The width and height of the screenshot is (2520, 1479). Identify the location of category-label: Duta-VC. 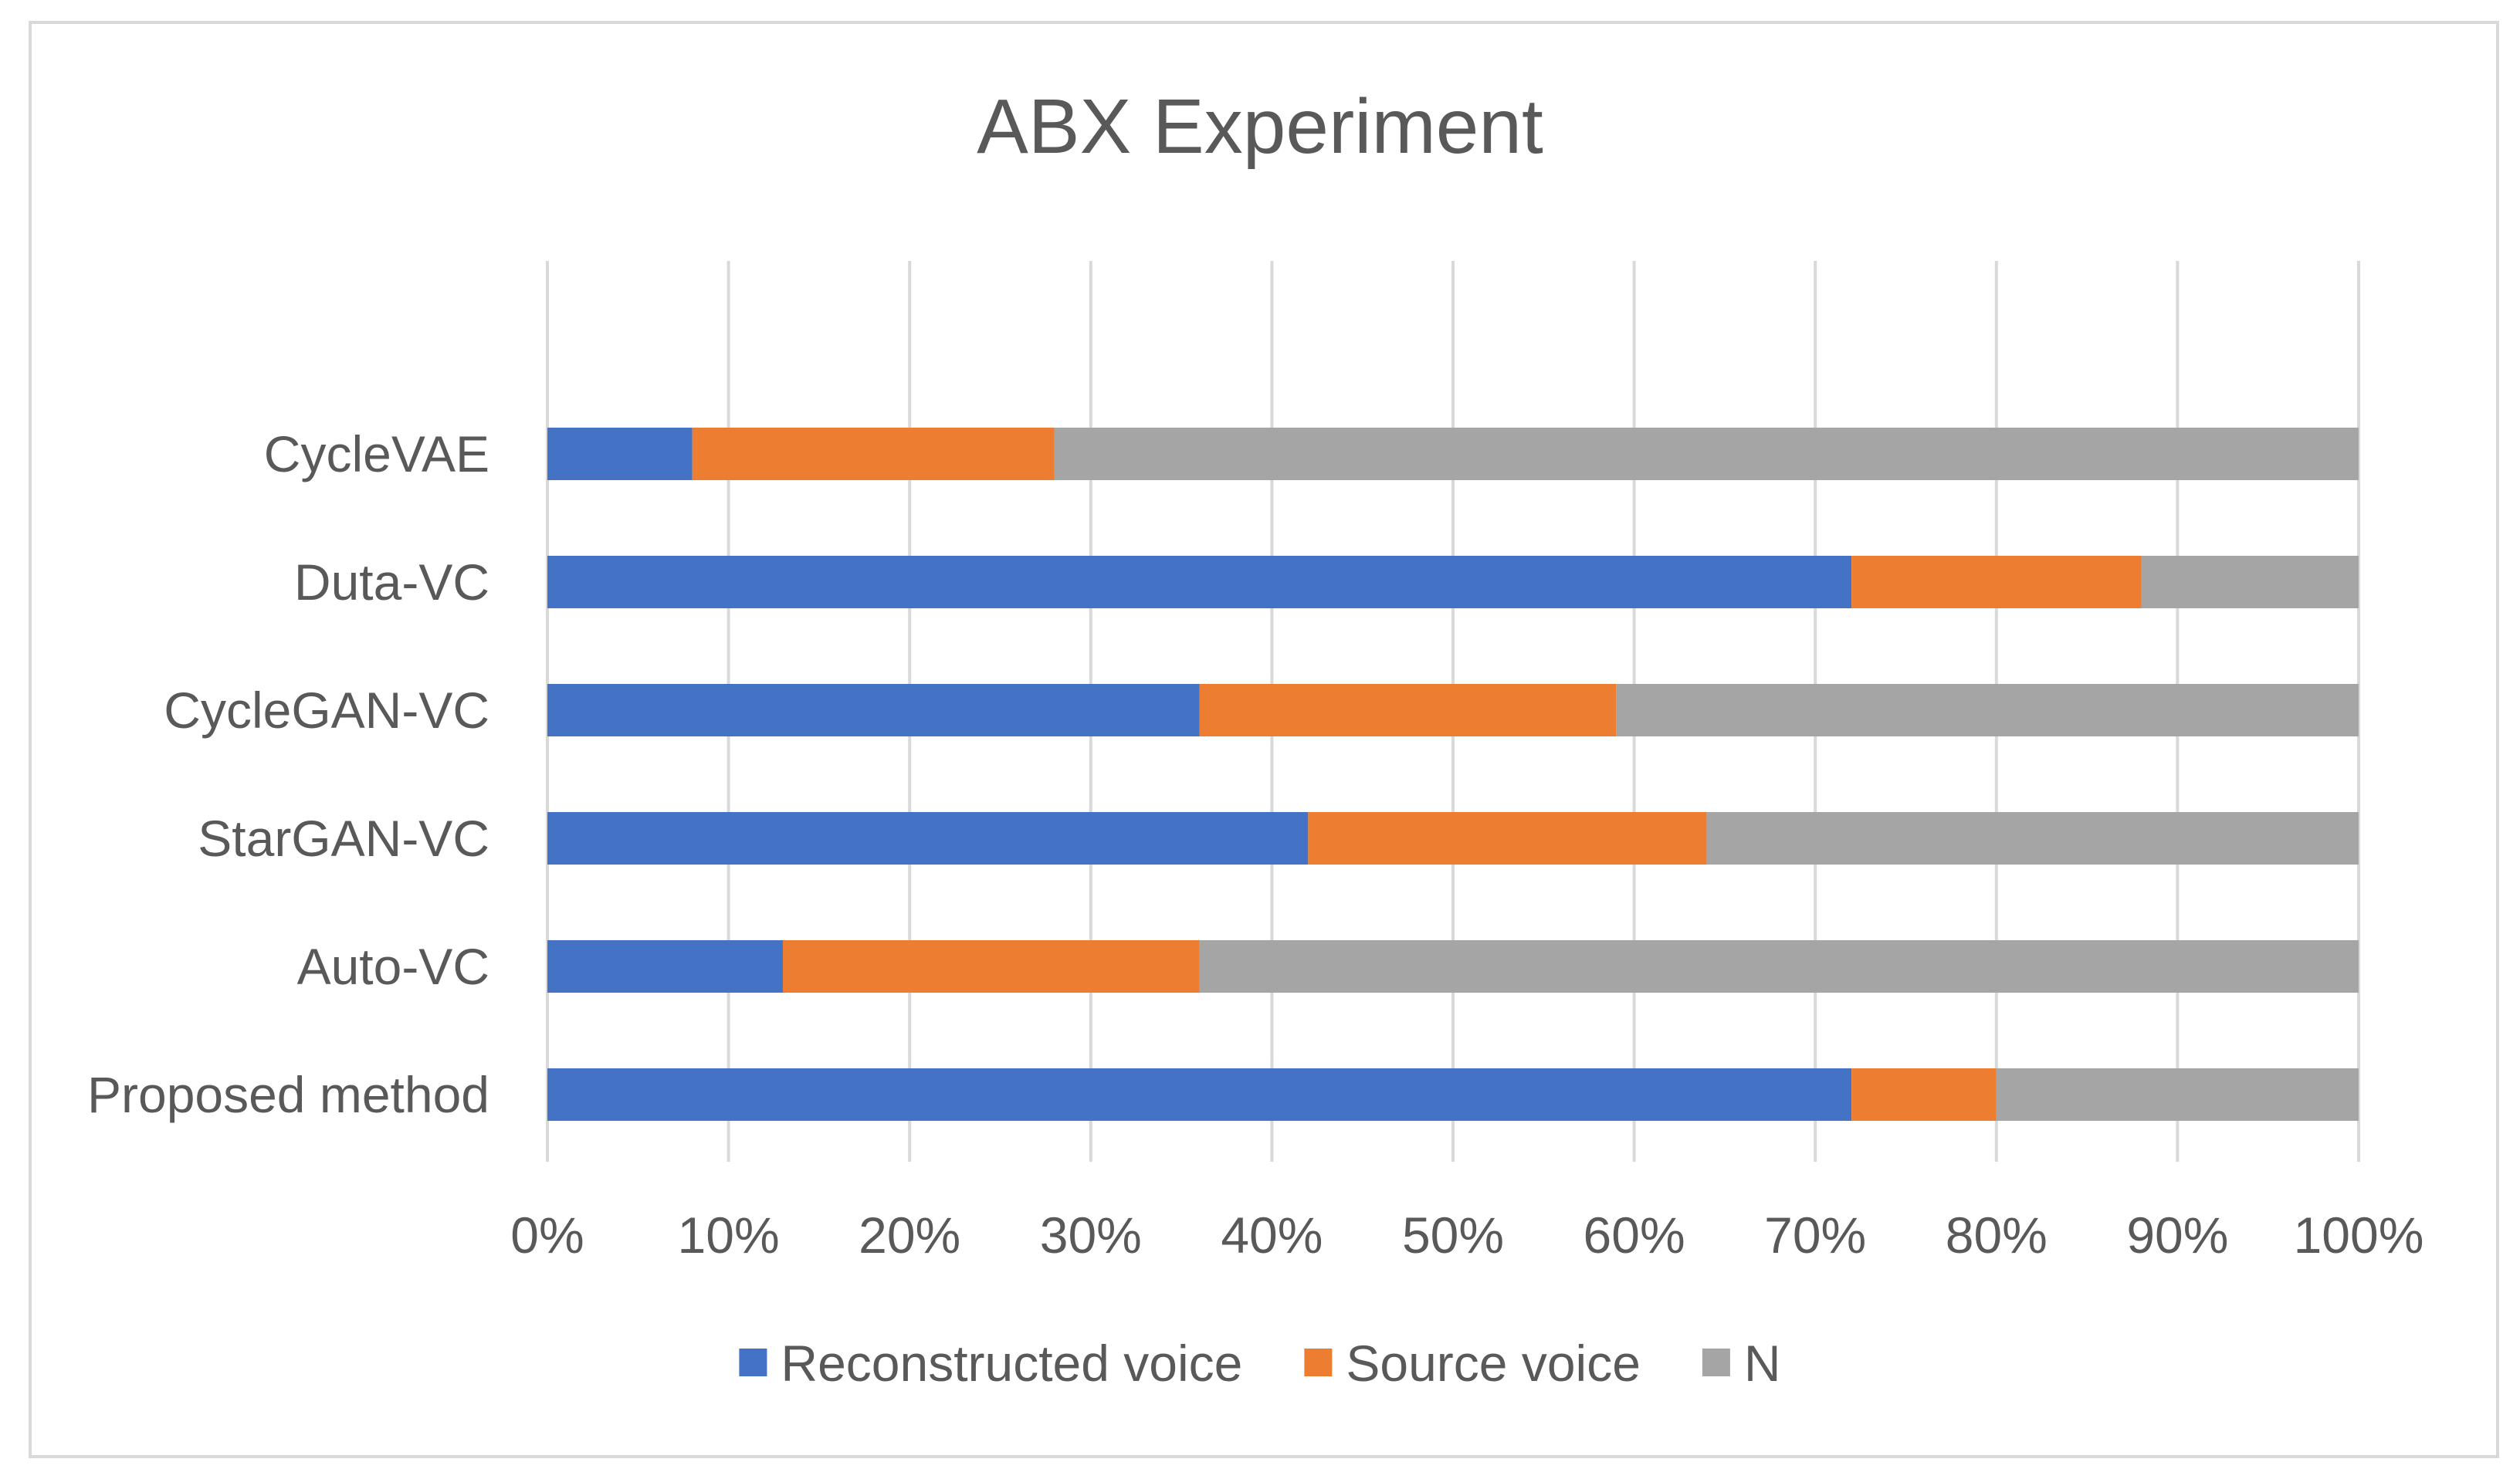
(391, 582).